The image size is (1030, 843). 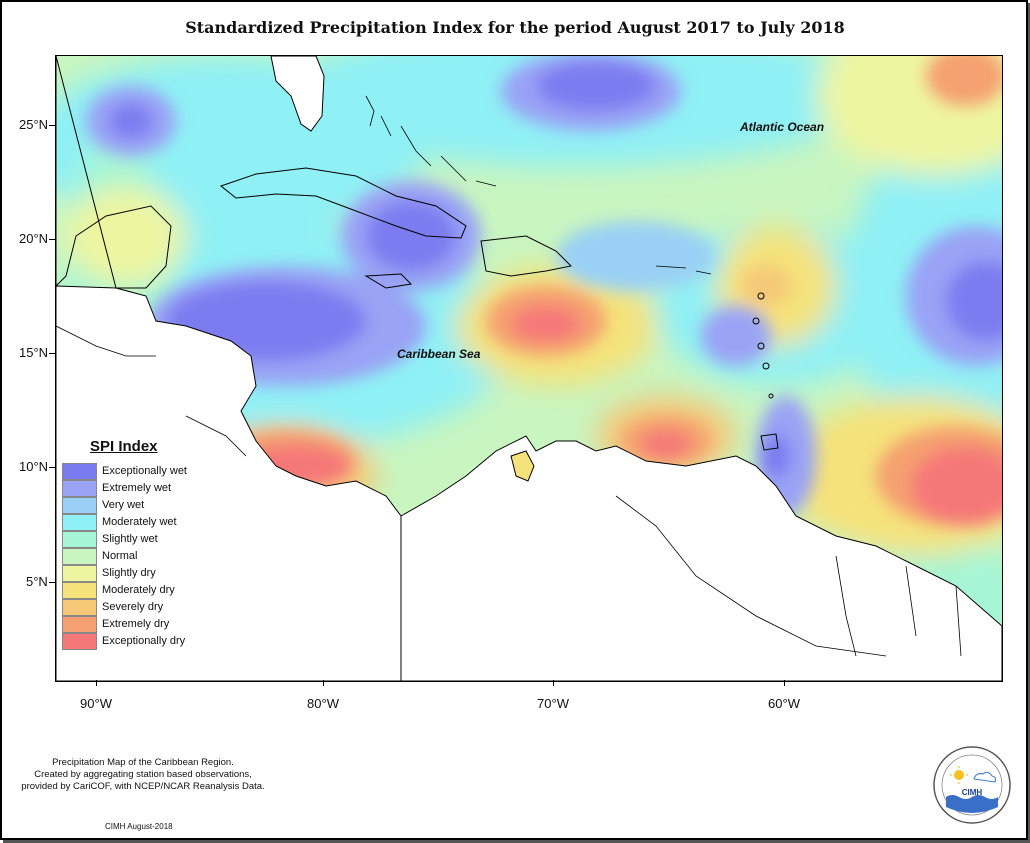 I want to click on legend-item: Slightly dry, so click(x=124, y=573).